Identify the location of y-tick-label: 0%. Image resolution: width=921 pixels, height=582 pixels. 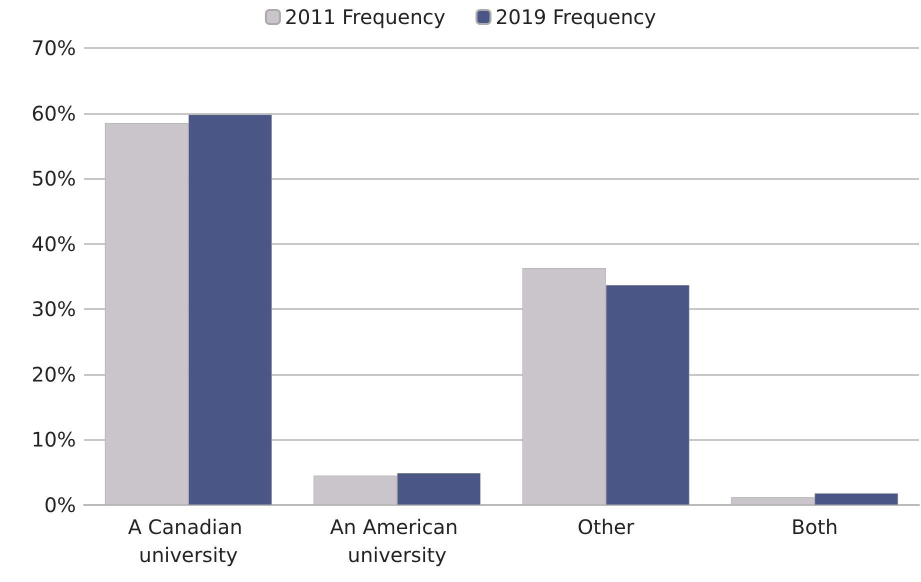
(60, 505).